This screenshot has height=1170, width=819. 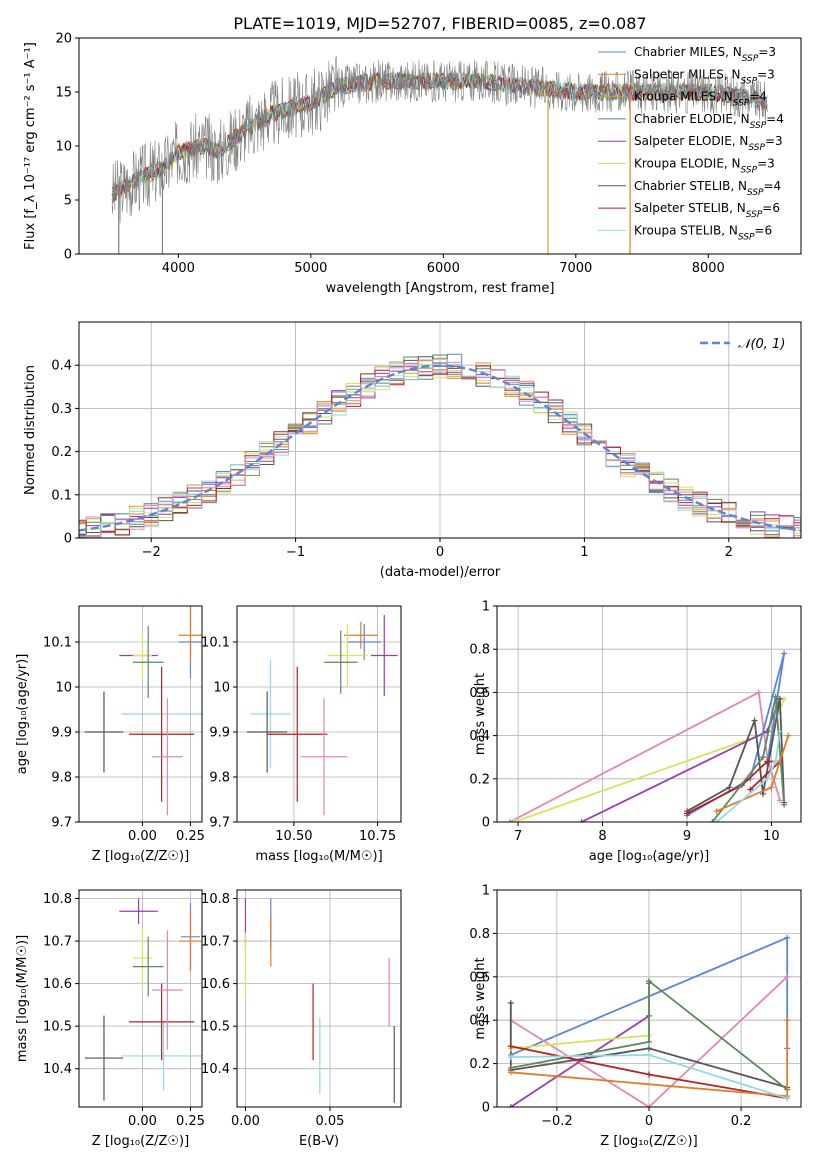 What do you see at coordinates (705, 54) in the screenshot?
I see `legend-label: Chabrier MILES, NSSP=3` at bounding box center [705, 54].